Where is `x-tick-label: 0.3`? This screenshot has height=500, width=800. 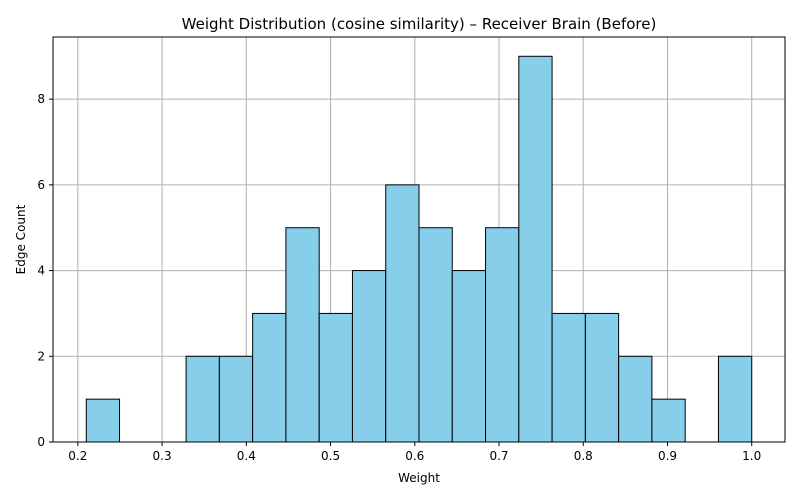 x-tick-label: 0.3 is located at coordinates (162, 456).